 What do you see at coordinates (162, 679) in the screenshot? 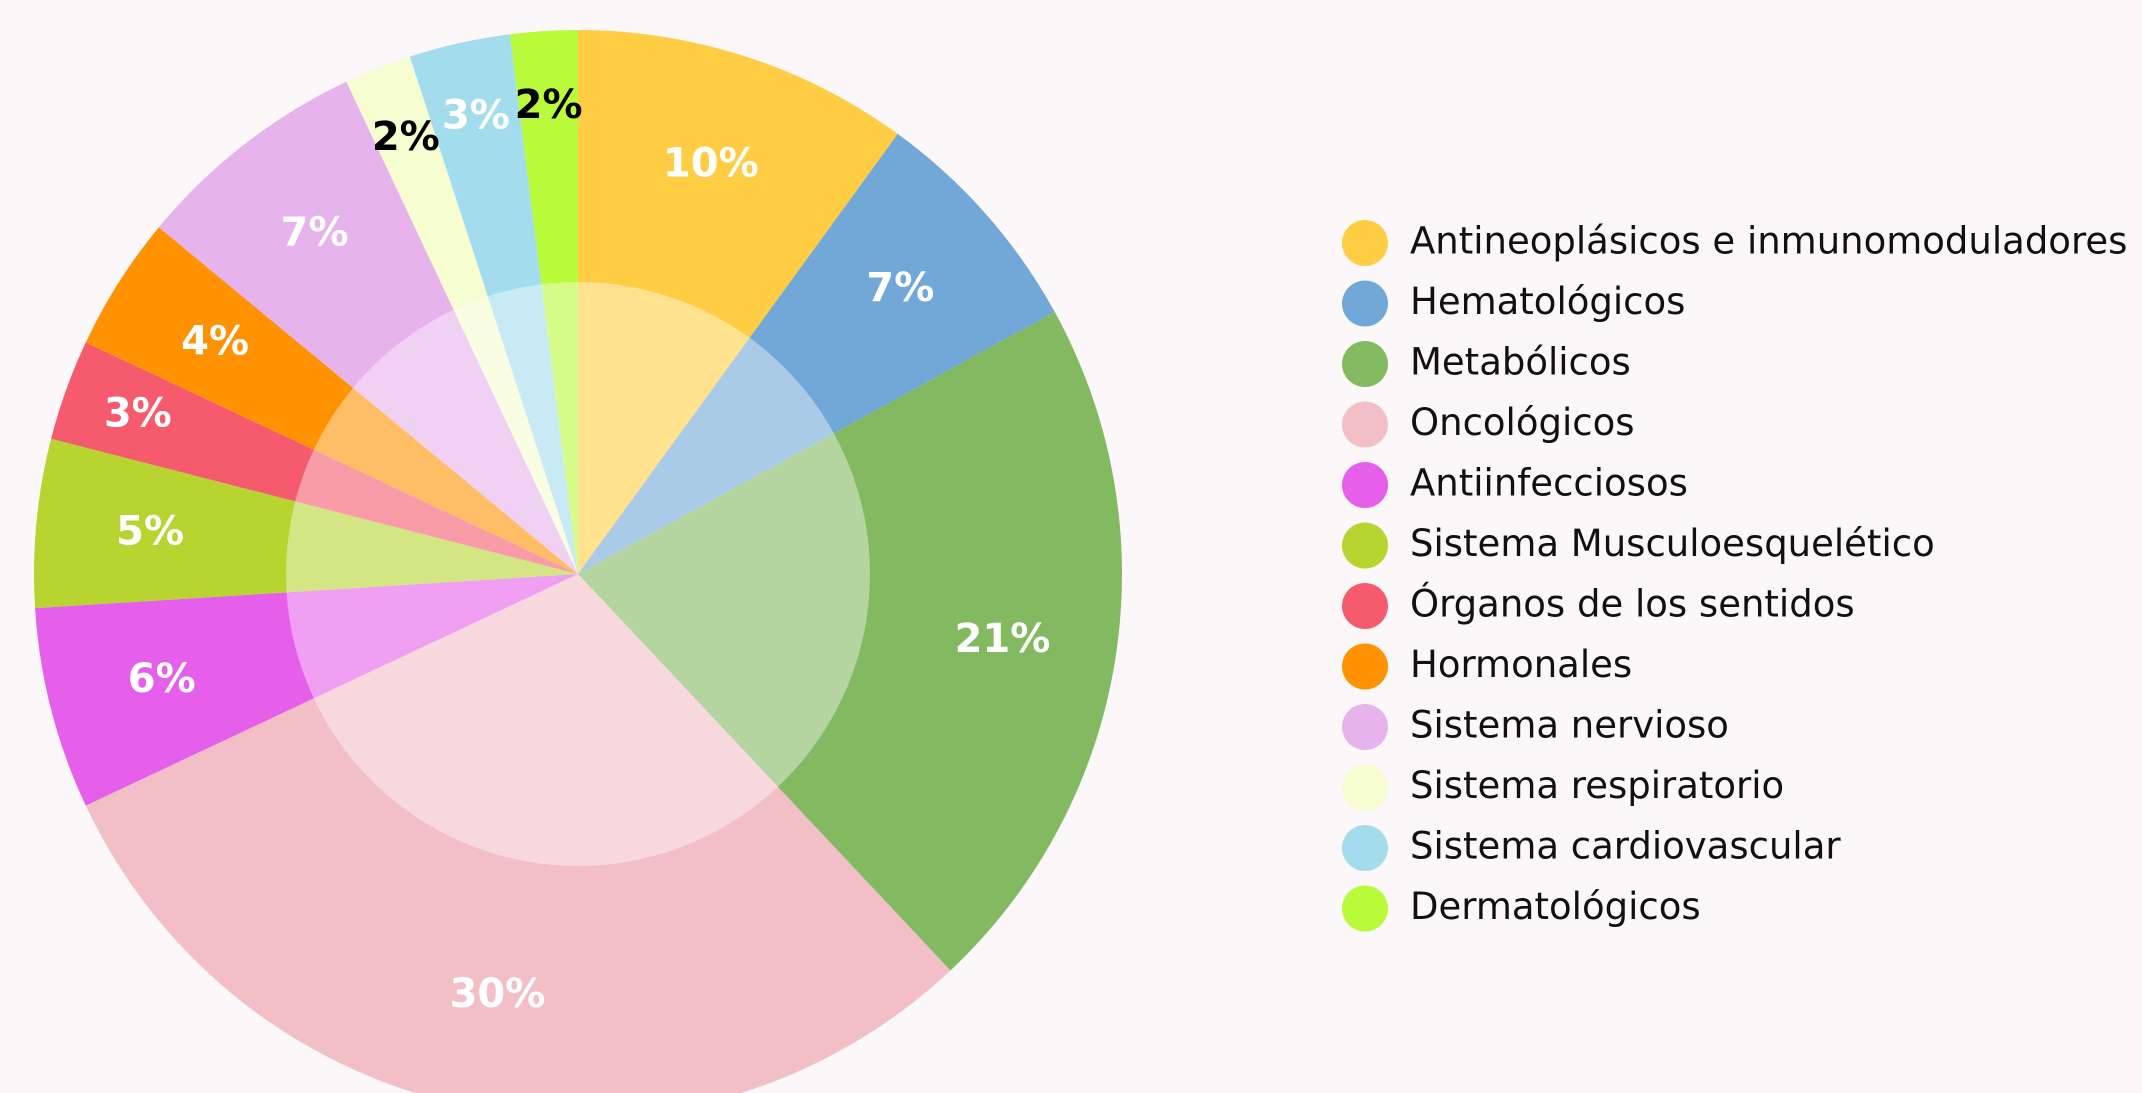
I see `data-label: 6%` at bounding box center [162, 679].